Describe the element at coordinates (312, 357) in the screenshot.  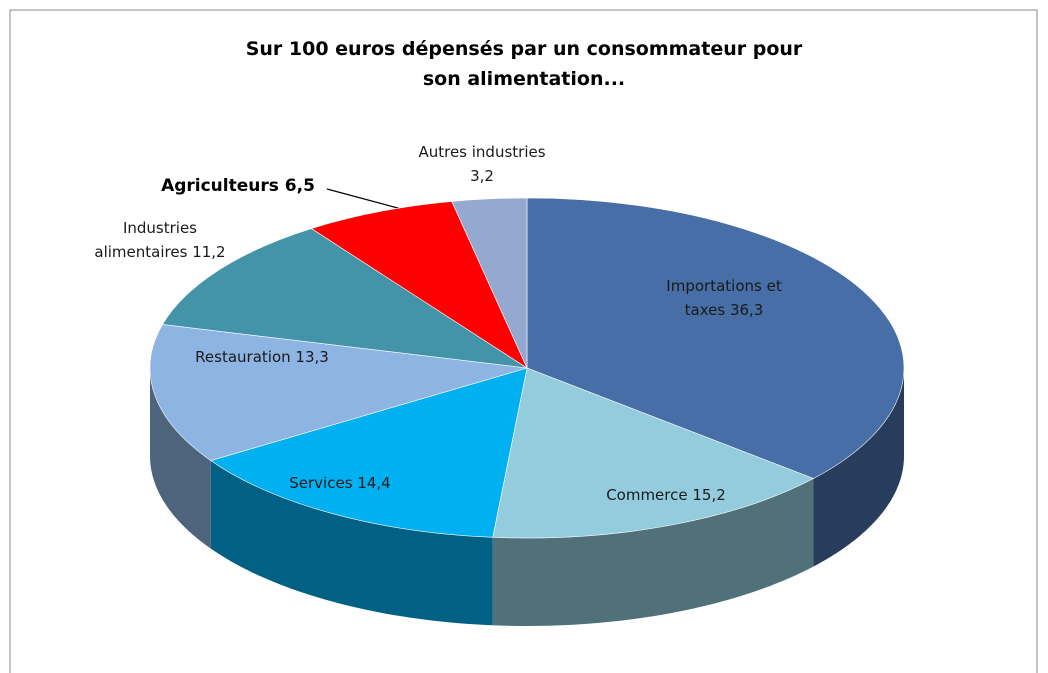
I see `value-label: 13,3` at that location.